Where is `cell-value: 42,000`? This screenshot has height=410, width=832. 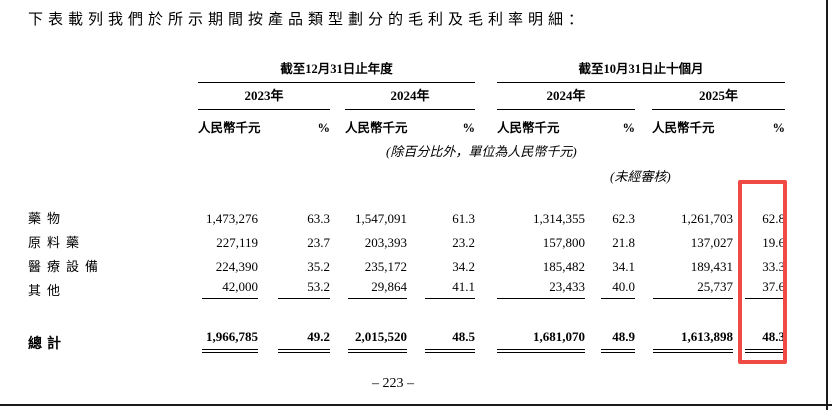 cell-value: 42,000 is located at coordinates (230, 288).